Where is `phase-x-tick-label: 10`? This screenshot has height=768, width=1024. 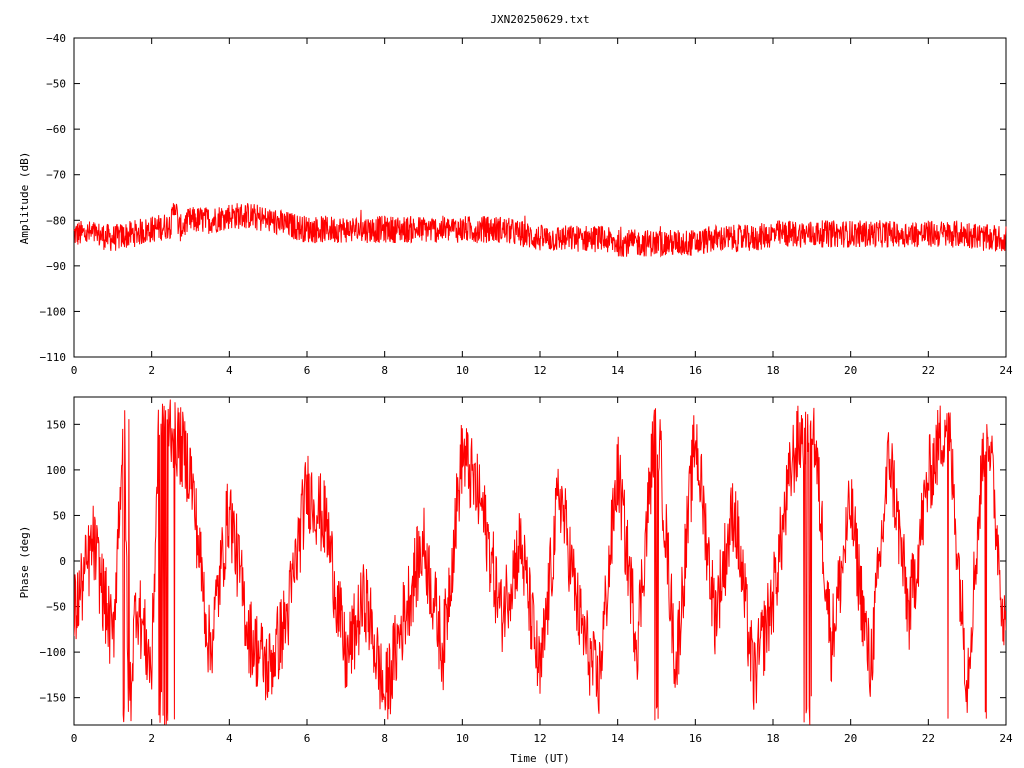
phase-x-tick-label: 10 is located at coordinates (462, 738).